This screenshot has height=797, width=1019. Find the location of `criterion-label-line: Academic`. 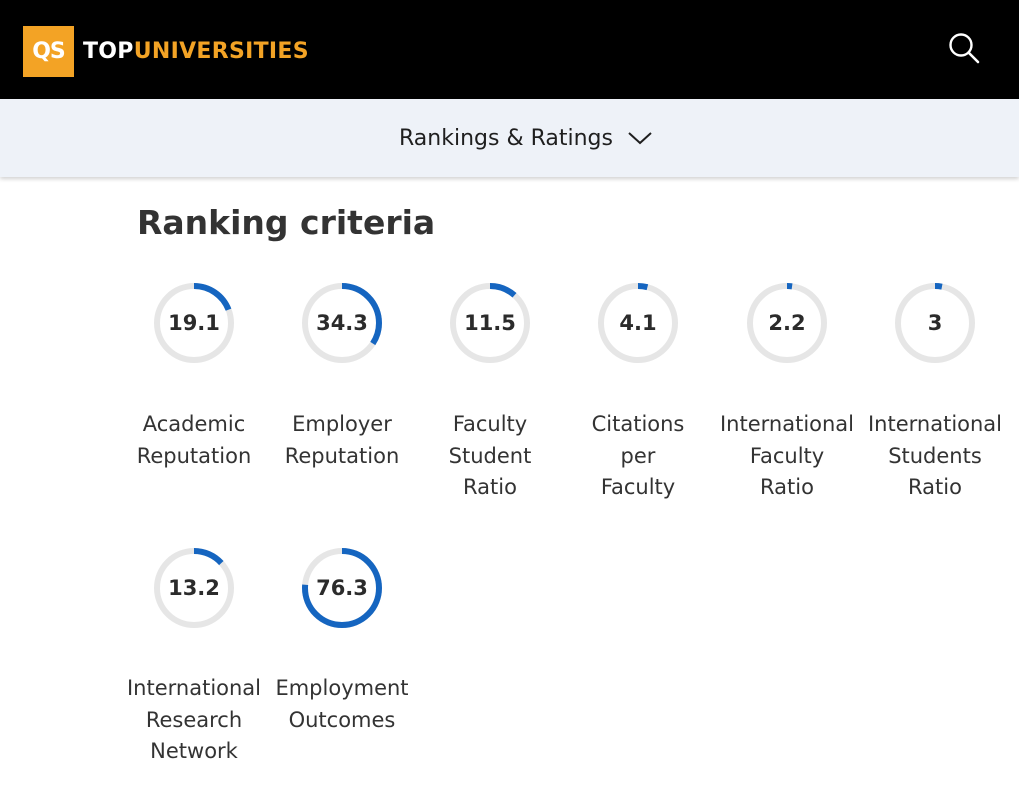

criterion-label-line: Academic is located at coordinates (194, 424).